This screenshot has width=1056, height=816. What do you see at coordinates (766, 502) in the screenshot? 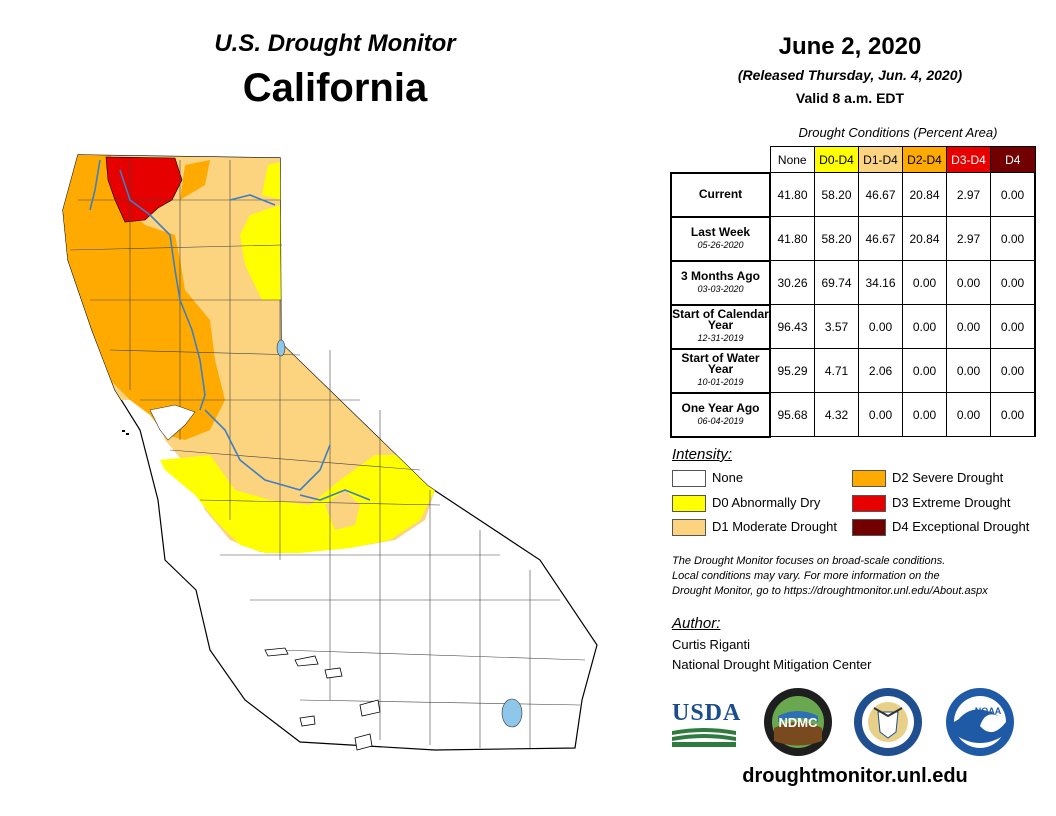
I see `legend-label: D0 Abnormally Dry` at bounding box center [766, 502].